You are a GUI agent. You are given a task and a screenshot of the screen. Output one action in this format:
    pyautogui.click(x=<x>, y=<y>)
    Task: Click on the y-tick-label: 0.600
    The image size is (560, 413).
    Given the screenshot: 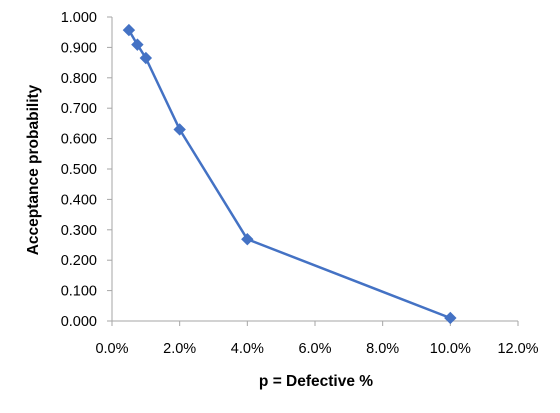 What is the action you would take?
    pyautogui.click(x=79, y=140)
    